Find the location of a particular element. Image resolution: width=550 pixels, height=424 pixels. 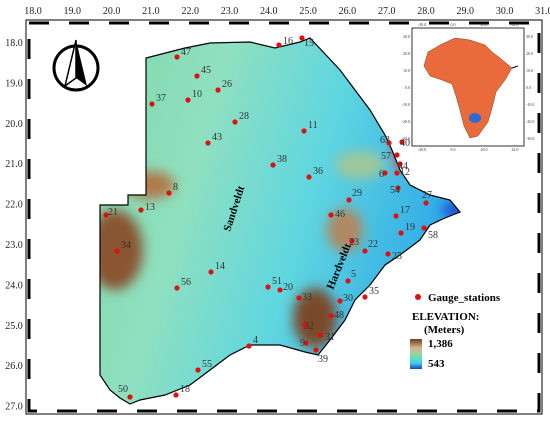

station-label: 35 is located at coordinates (374, 291).